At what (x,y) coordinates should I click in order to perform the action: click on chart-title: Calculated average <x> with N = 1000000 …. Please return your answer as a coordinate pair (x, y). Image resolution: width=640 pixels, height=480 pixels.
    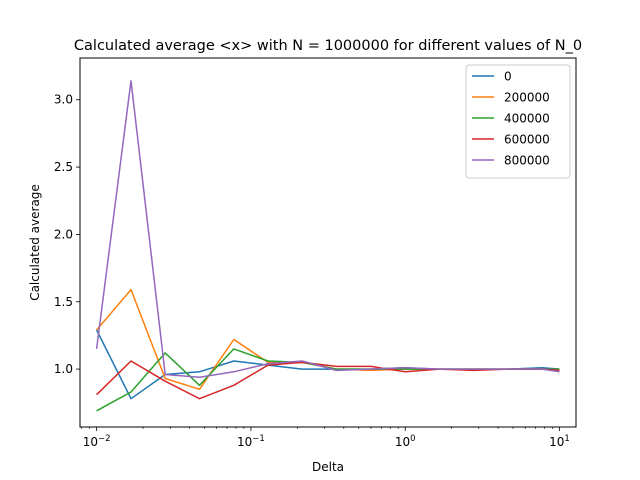
    Looking at the image, I should click on (328, 46).